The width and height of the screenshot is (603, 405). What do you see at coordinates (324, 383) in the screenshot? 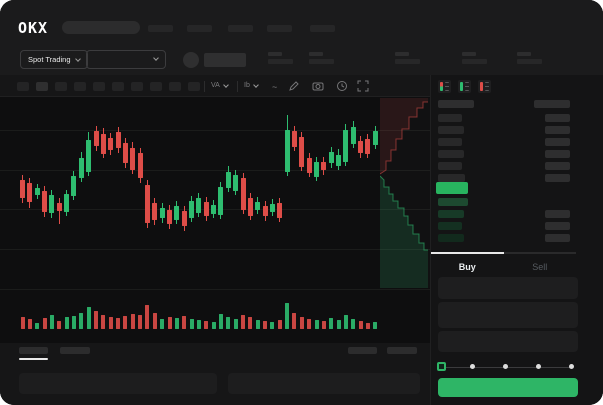
I see `bottom-panel-placeholder` at bounding box center [324, 383].